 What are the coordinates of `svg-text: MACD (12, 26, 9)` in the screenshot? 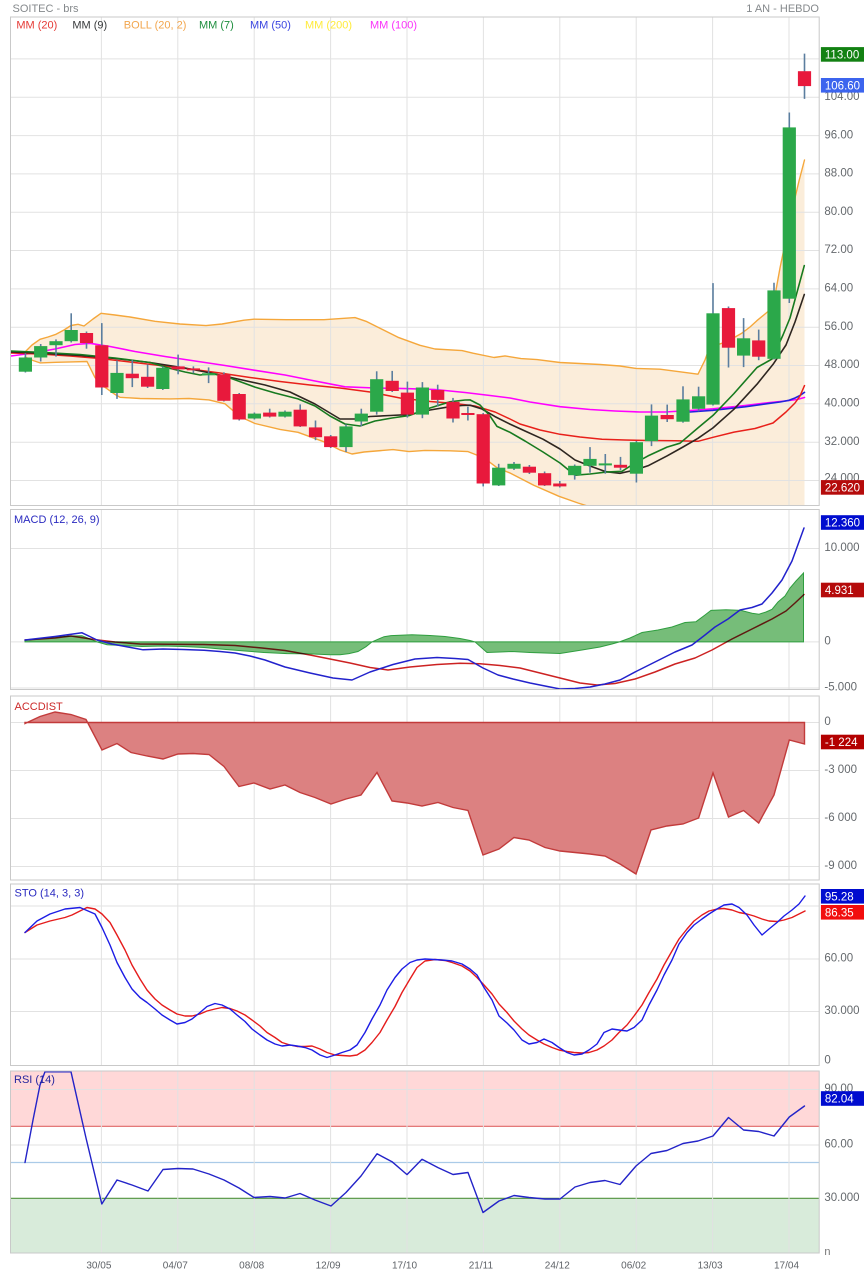 It's located at (57, 520).